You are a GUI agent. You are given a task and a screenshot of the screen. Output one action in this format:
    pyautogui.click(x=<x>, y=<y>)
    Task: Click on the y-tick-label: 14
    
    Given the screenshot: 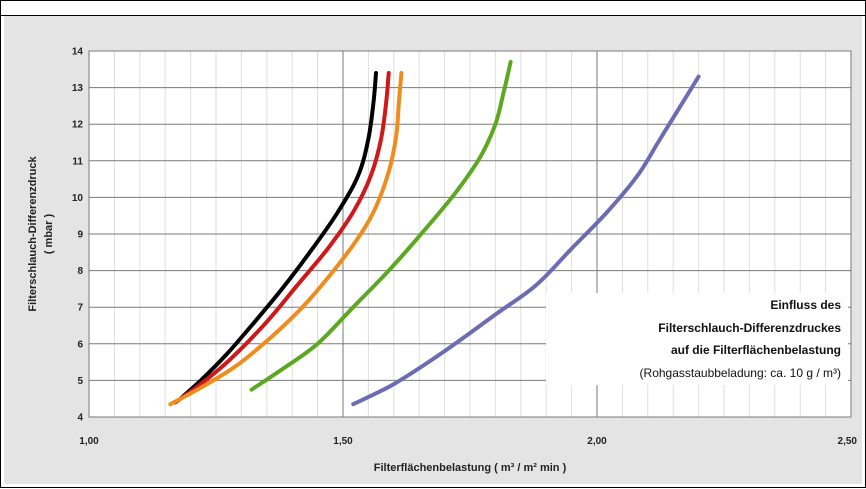 What is the action you would take?
    pyautogui.click(x=78, y=52)
    